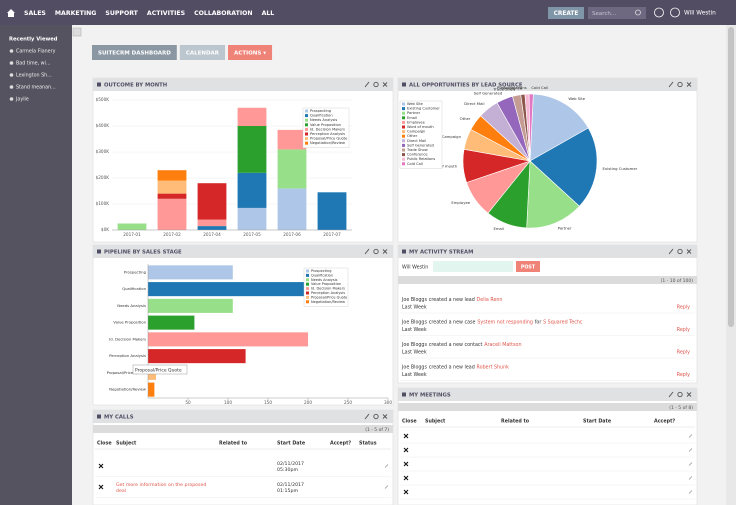 This screenshot has width=736, height=505. Describe the element at coordinates (11, 13) in the screenshot. I see `home-icon` at that location.